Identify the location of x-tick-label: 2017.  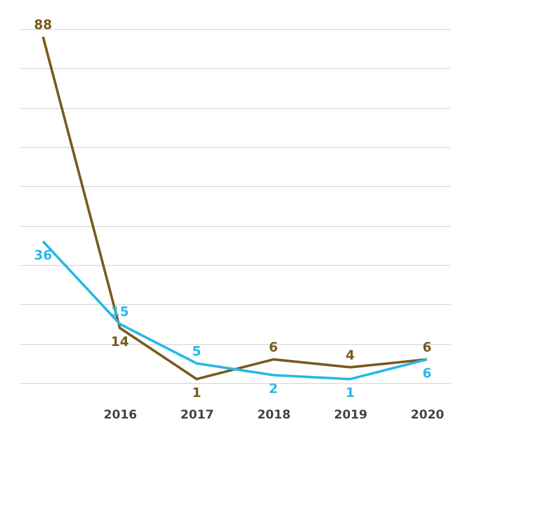
(197, 415).